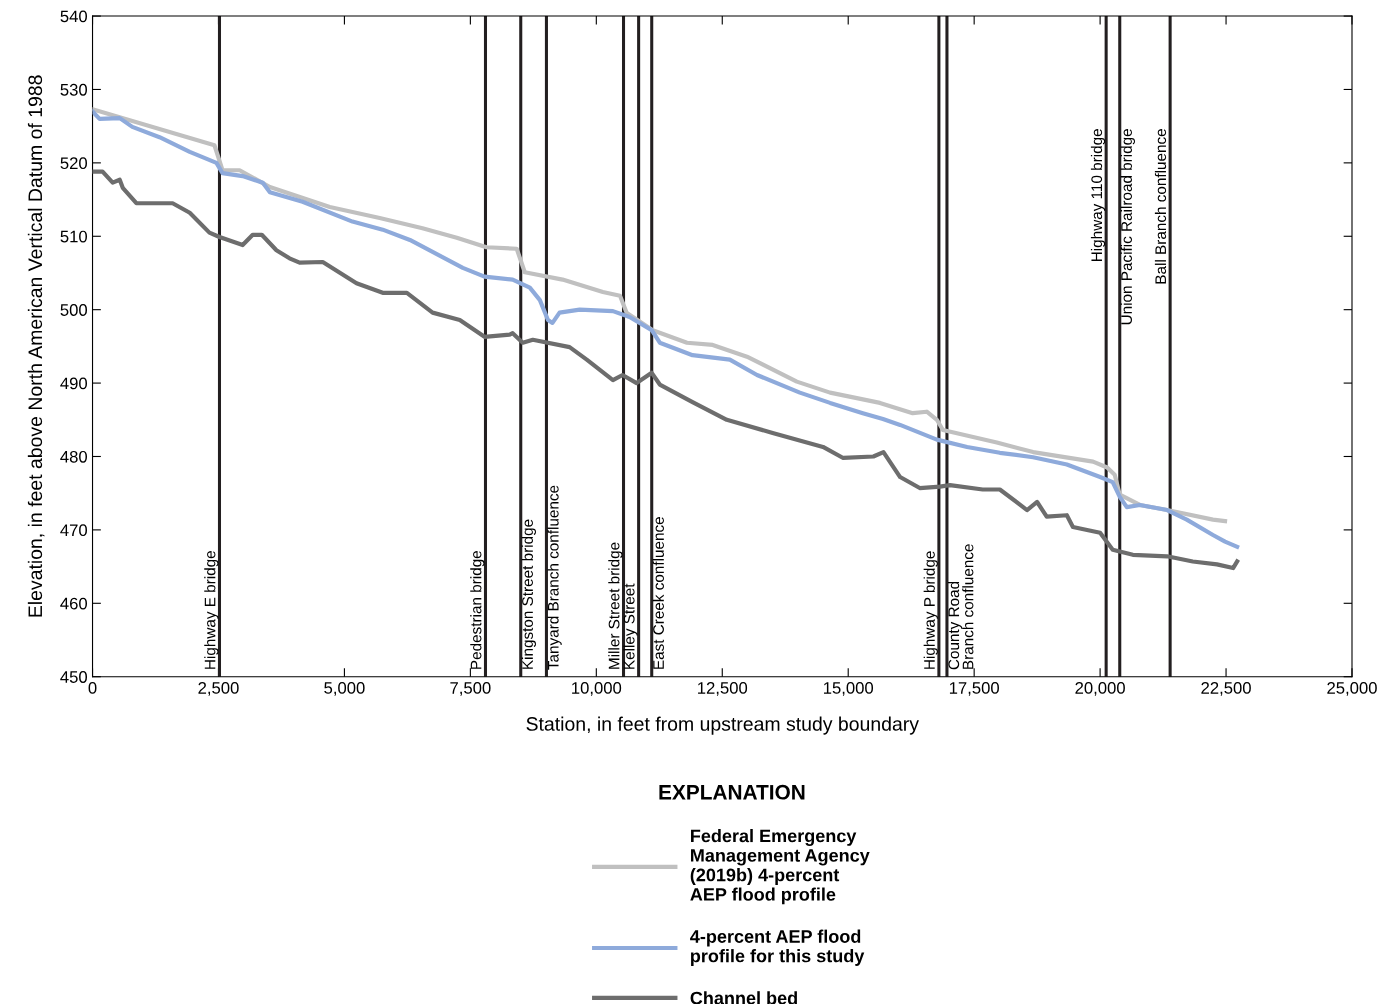  Describe the element at coordinates (960, 607) in the screenshot. I see `ref-line-label: County Road Branch confluence` at that location.